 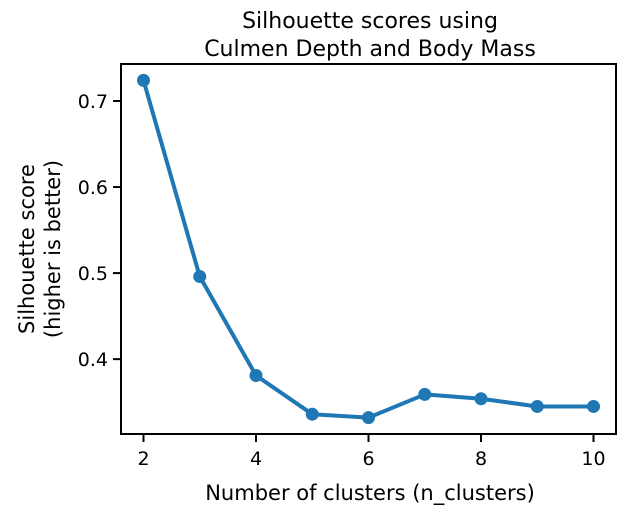 What do you see at coordinates (143, 459) in the screenshot?
I see `x-tick-label: 2` at bounding box center [143, 459].